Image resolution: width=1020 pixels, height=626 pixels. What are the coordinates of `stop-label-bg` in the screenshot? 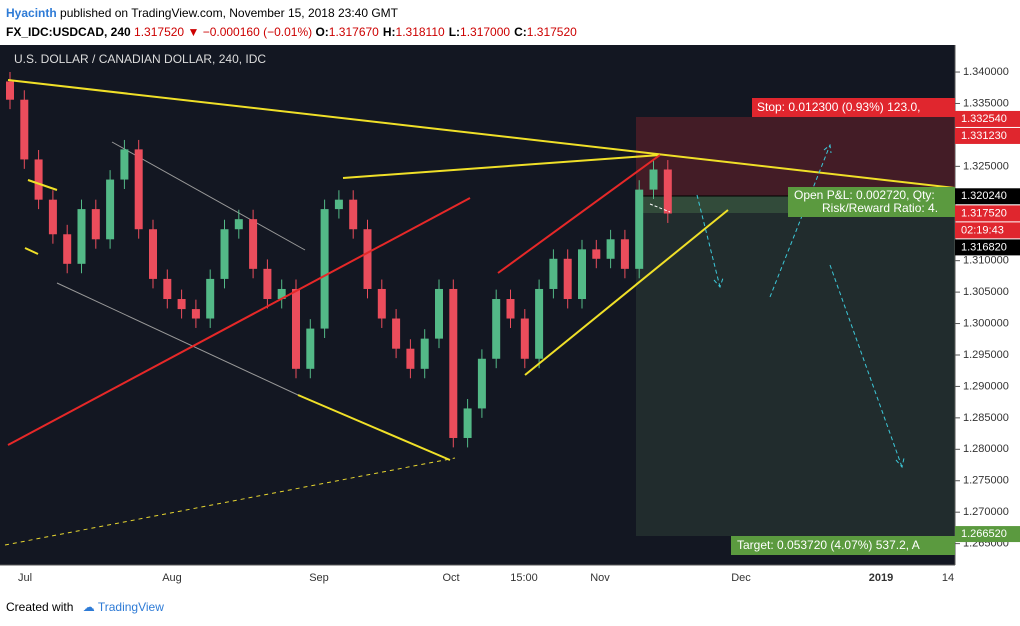 It's located at (853, 107).